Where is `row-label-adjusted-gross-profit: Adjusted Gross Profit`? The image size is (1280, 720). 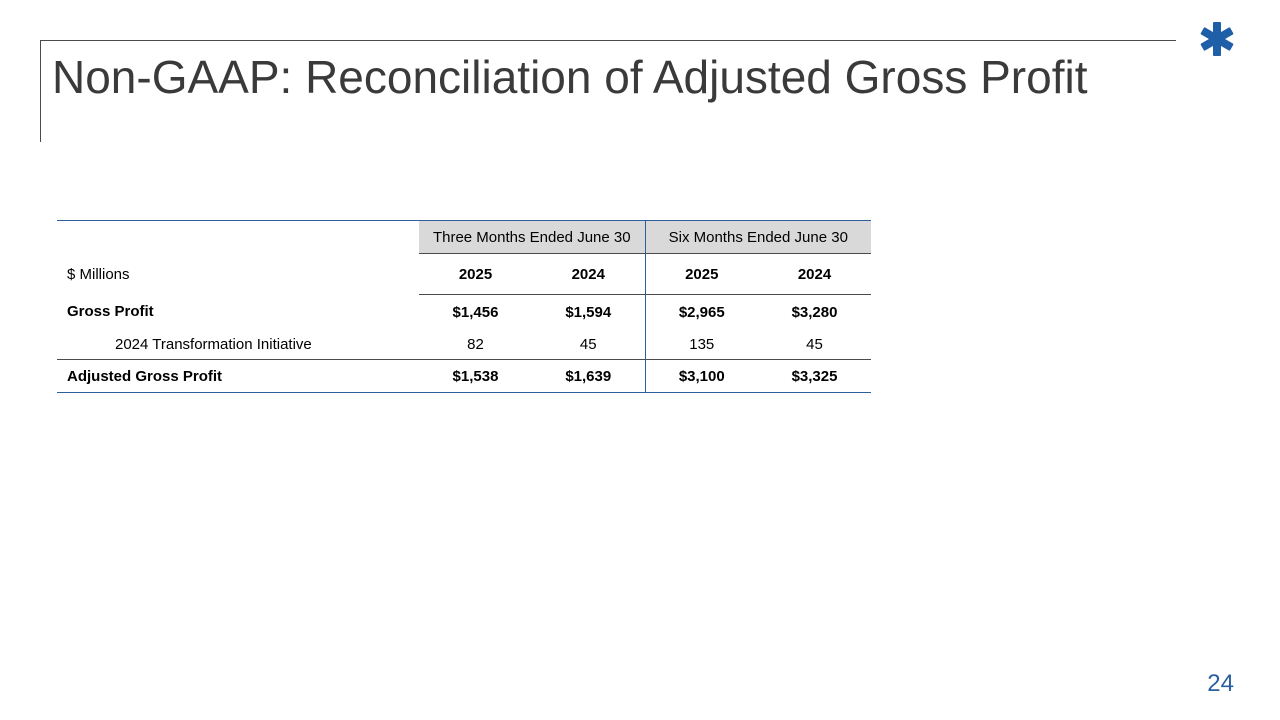 row-label-adjusted-gross-profit: Adjusted Gross Profit is located at coordinates (238, 376).